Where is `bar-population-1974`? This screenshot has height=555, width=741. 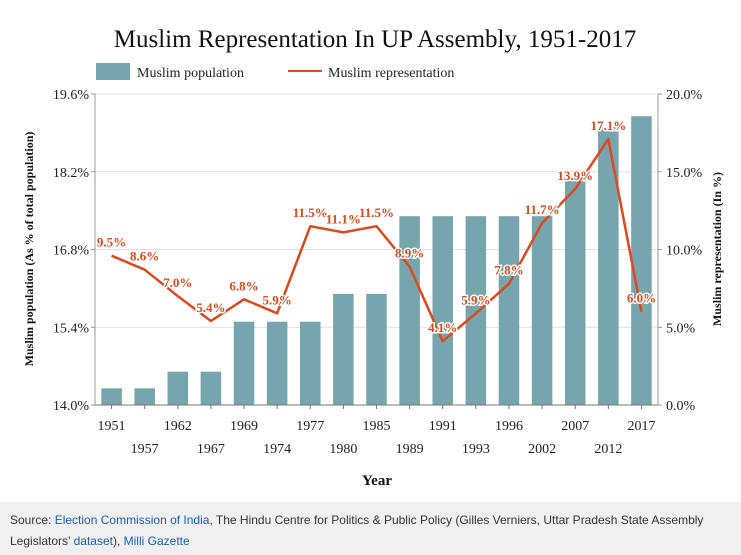 bar-population-1974 is located at coordinates (277, 363).